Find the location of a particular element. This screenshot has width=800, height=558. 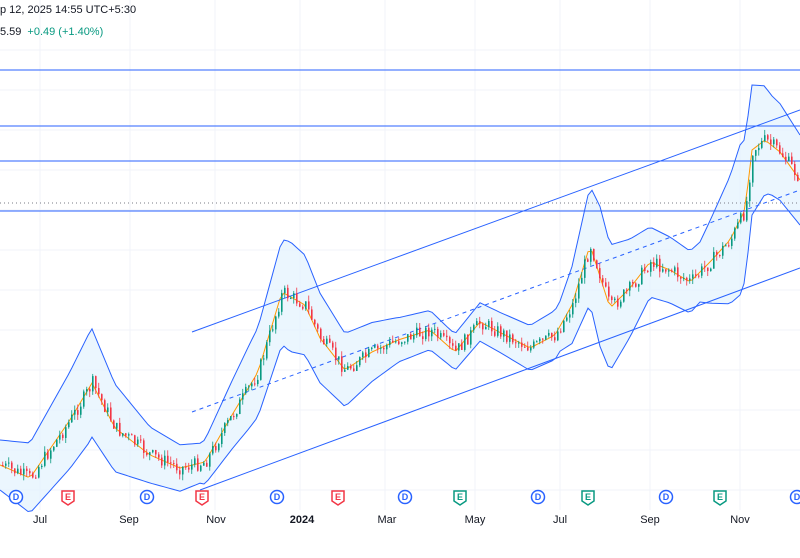

marker-letter: D is located at coordinates (405, 497).